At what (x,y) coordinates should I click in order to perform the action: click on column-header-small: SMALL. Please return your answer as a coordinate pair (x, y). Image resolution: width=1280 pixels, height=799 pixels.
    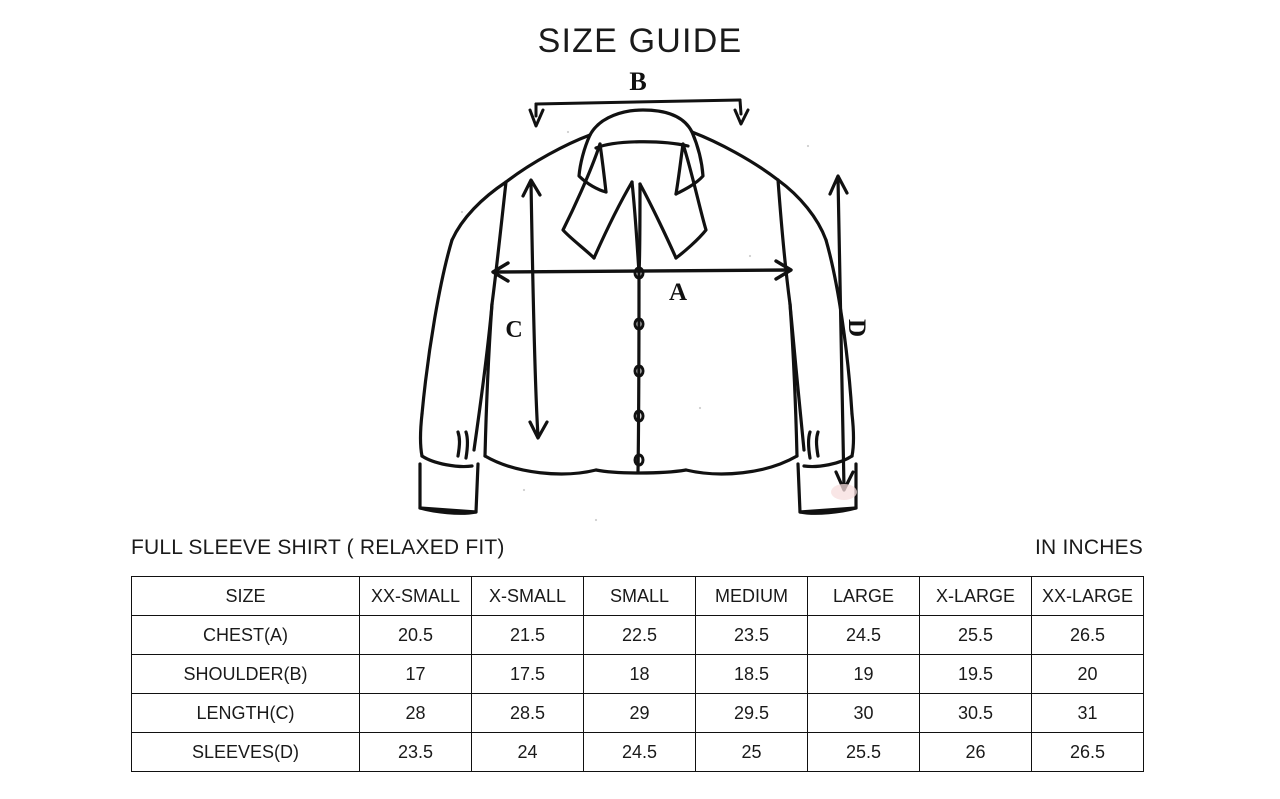
    Looking at the image, I should click on (639, 596).